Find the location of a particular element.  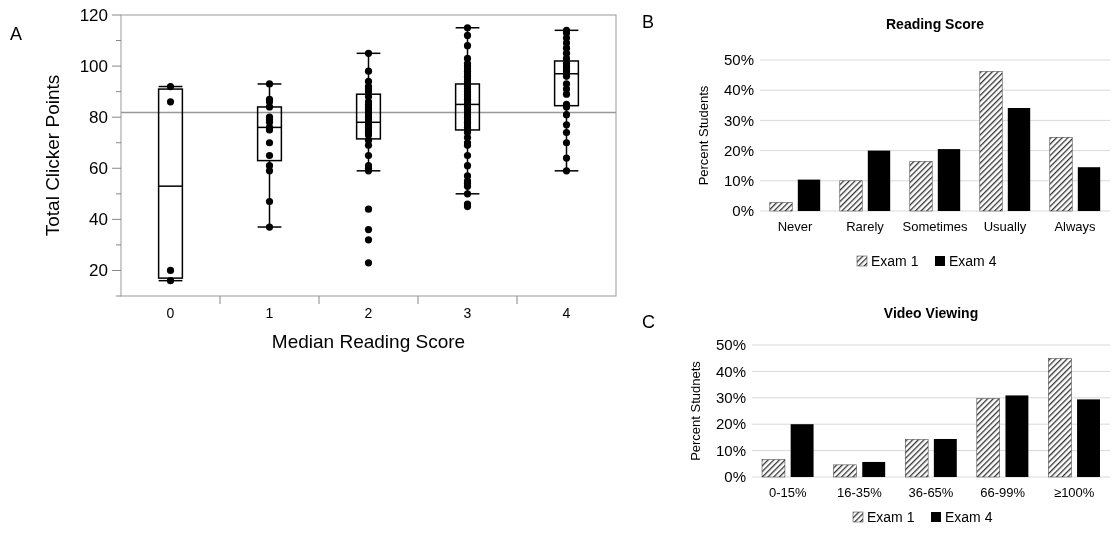

y-axis-title: Percent Studnets is located at coordinates (695, 410).